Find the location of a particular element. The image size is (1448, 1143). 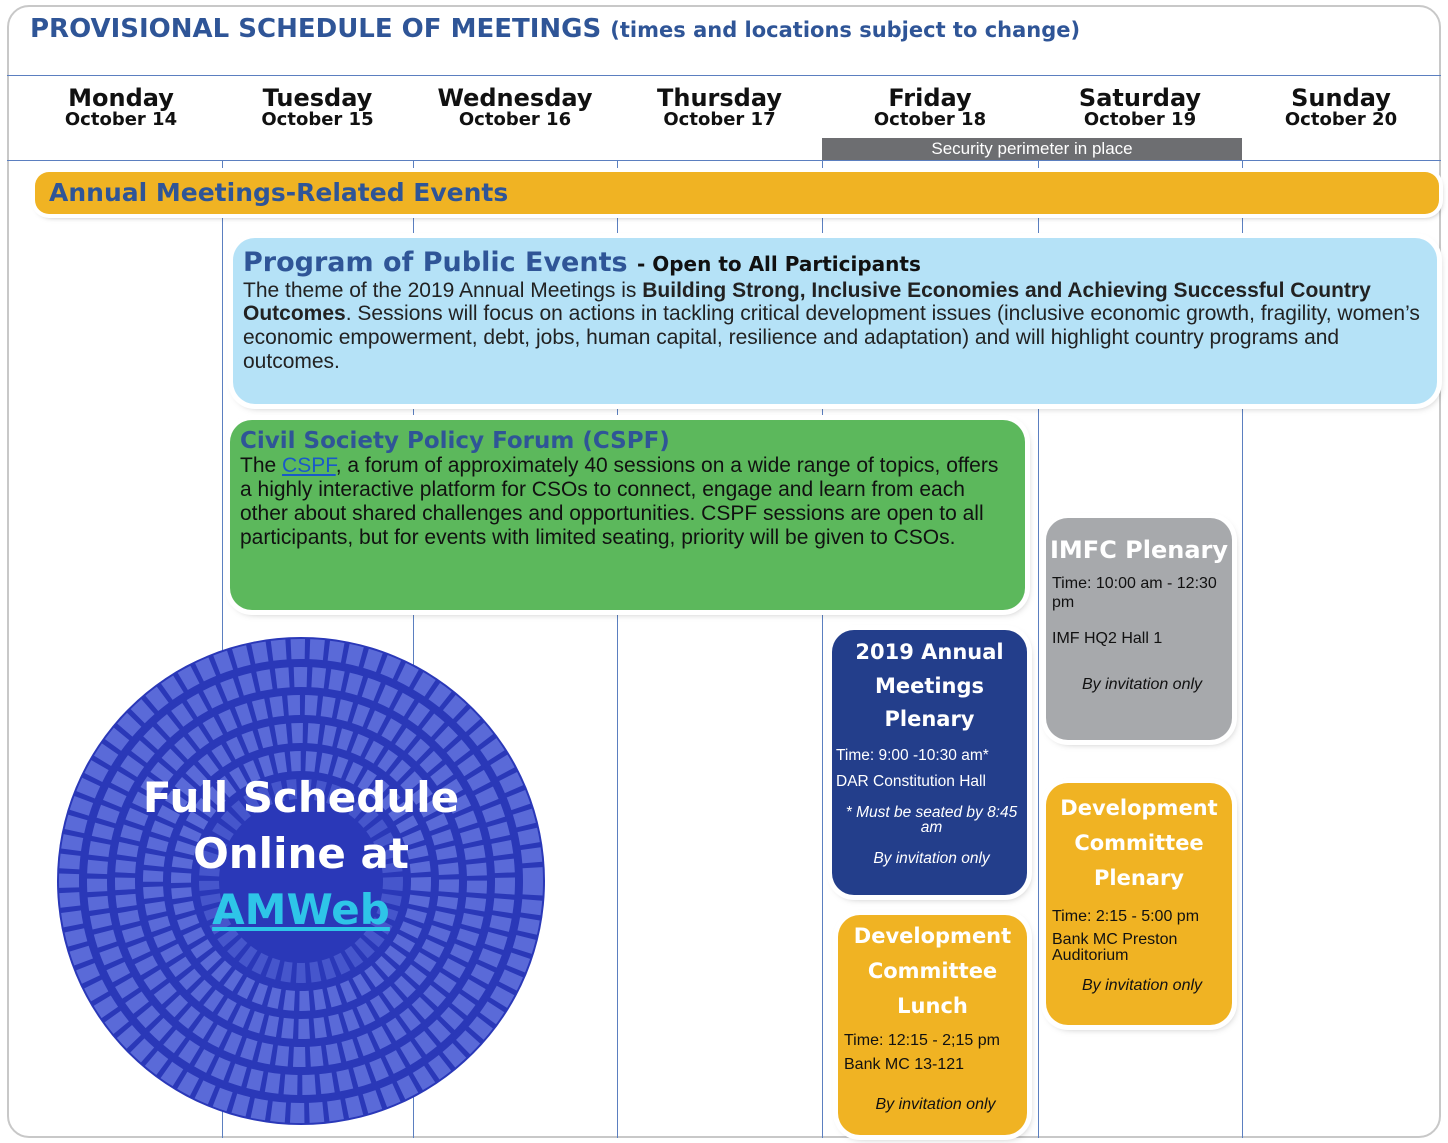

day-header: Friday October 18 is located at coordinates (930, 107).